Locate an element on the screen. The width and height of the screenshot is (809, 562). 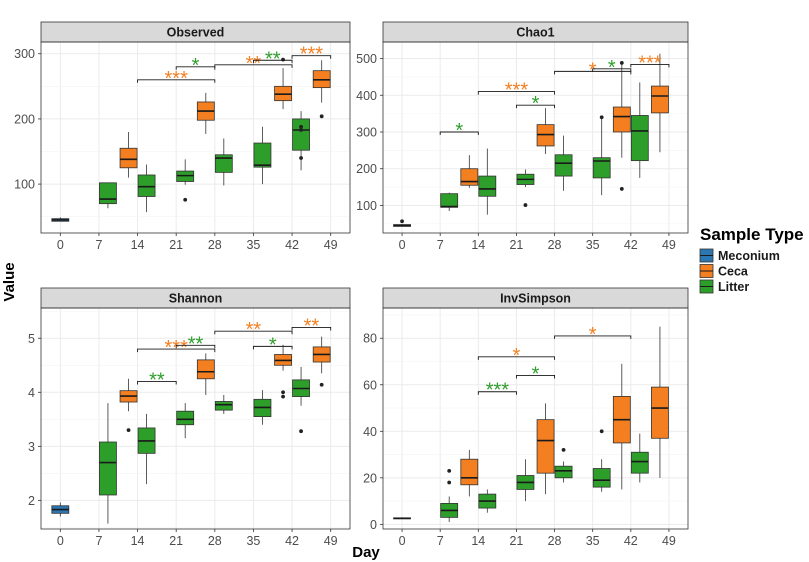
facet-title: Shannon is located at coordinates (195, 299).